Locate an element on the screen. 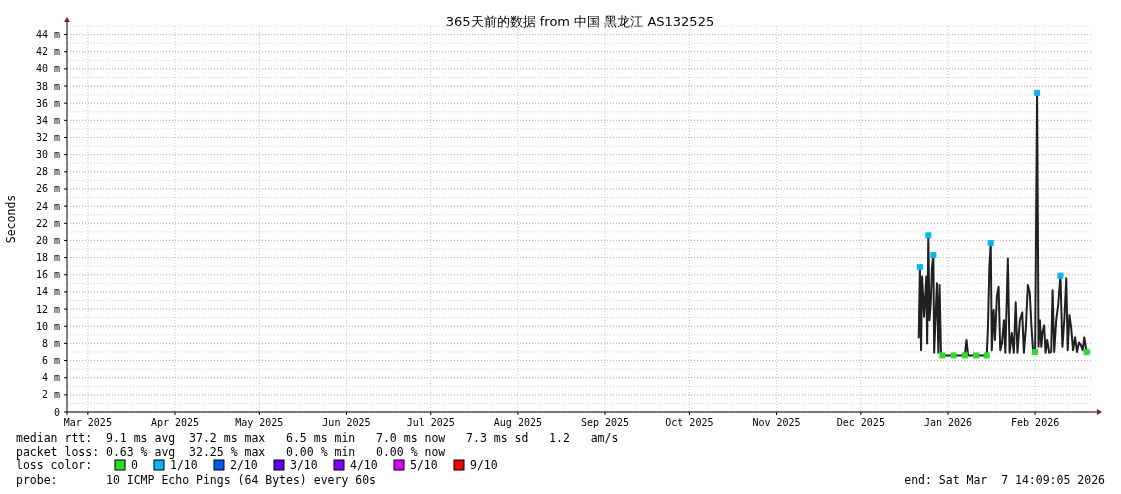  text: end: Sat Mar 7 14:09:05 2026 is located at coordinates (1005, 480).